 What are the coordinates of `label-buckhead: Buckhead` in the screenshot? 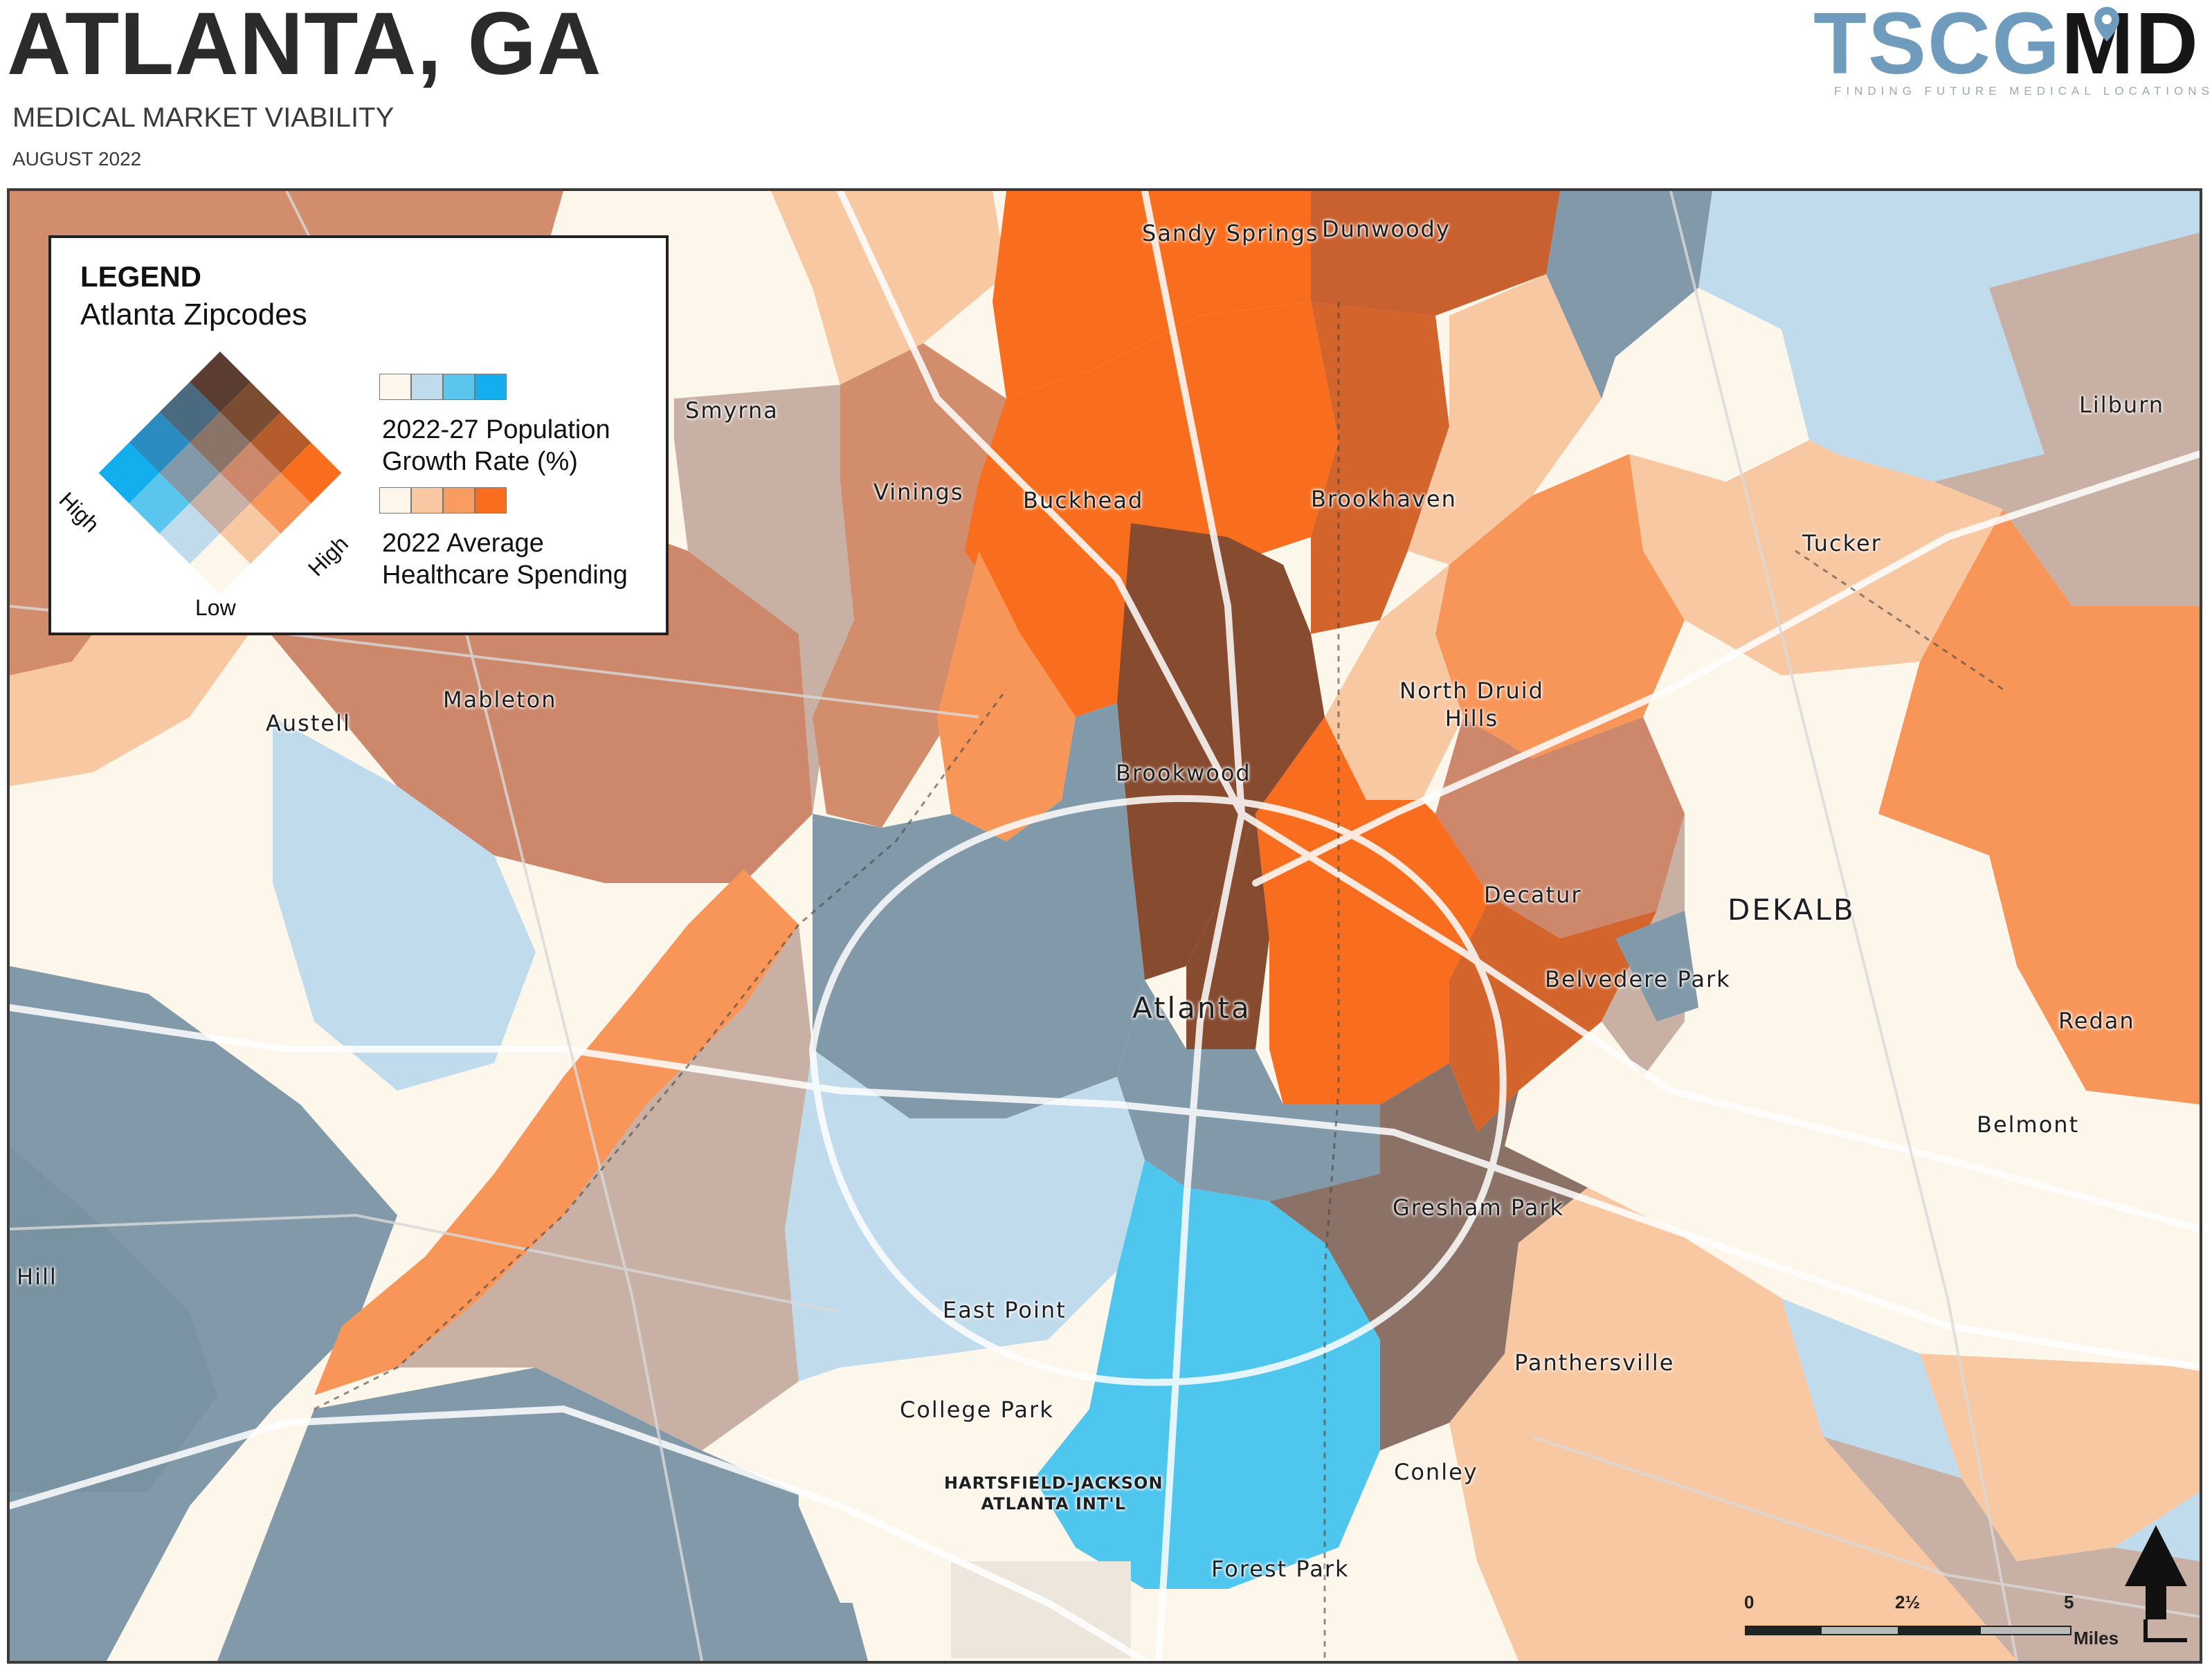 It's located at (1083, 500).